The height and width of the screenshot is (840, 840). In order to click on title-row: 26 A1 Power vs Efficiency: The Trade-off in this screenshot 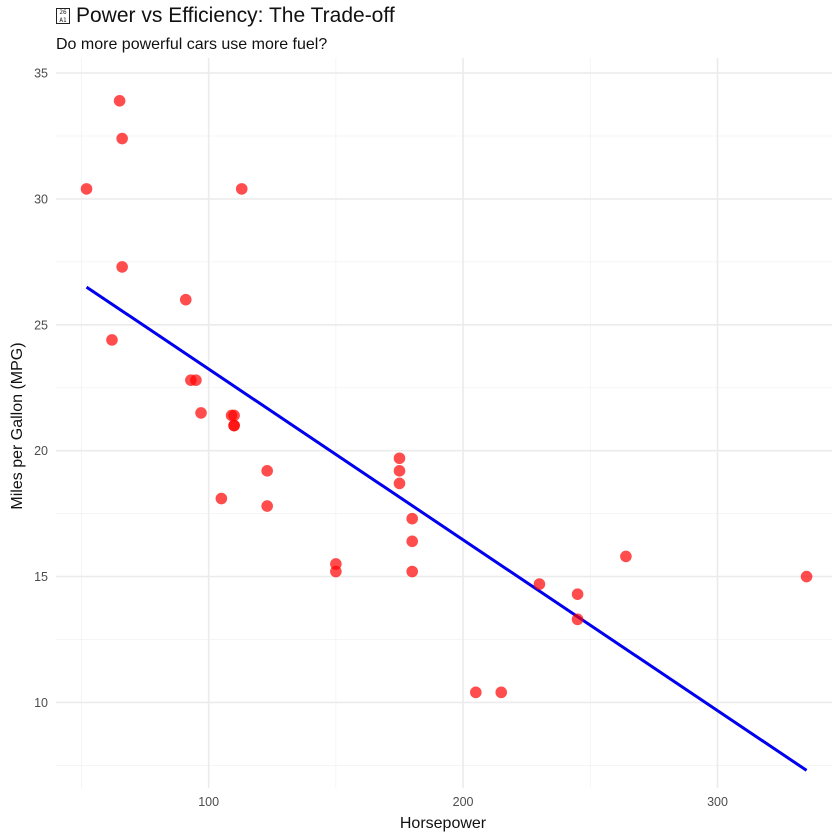, I will do `click(225, 16)`.